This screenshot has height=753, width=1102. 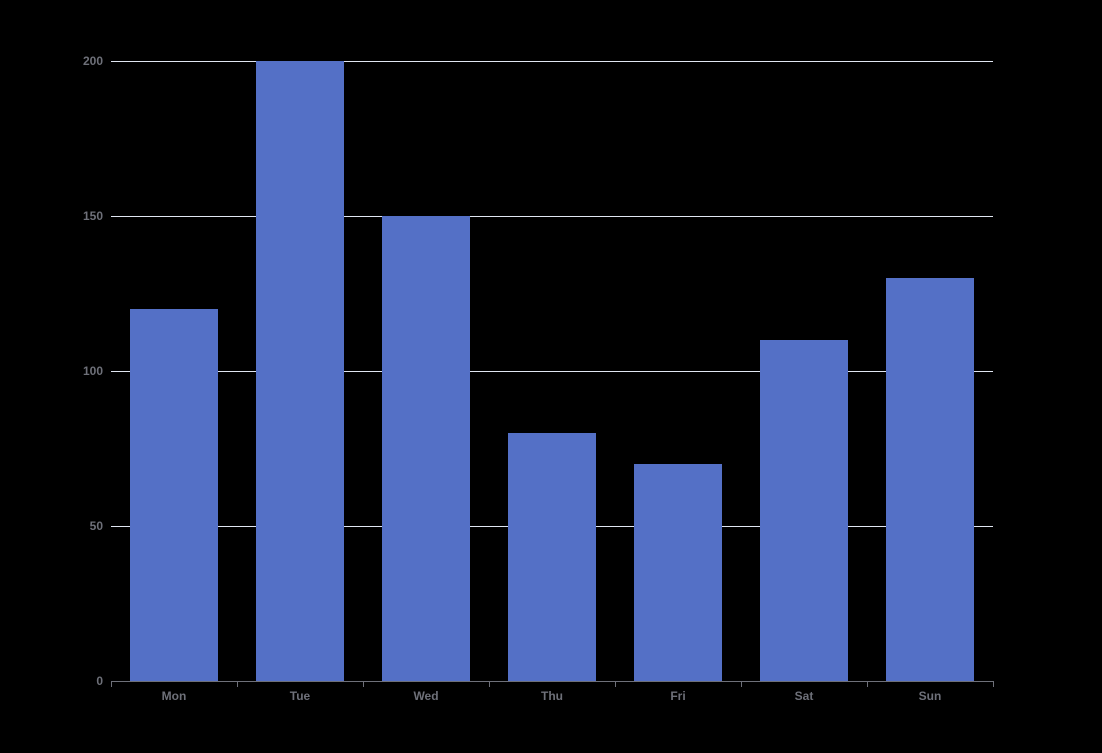 I want to click on bar-fri, so click(x=678, y=572).